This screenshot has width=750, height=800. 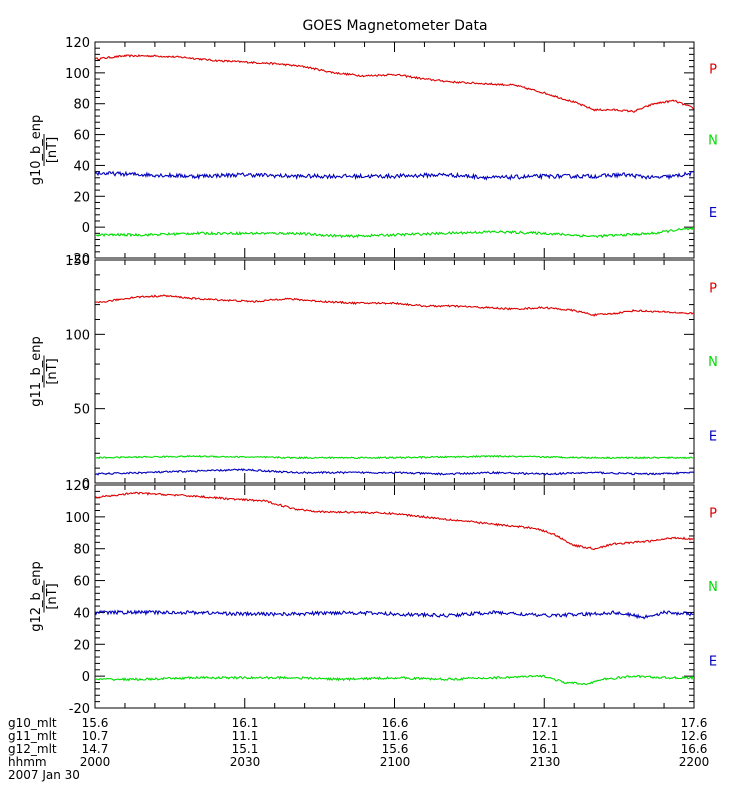 I want to click on x-row-label: g10_mlt, so click(x=32, y=723).